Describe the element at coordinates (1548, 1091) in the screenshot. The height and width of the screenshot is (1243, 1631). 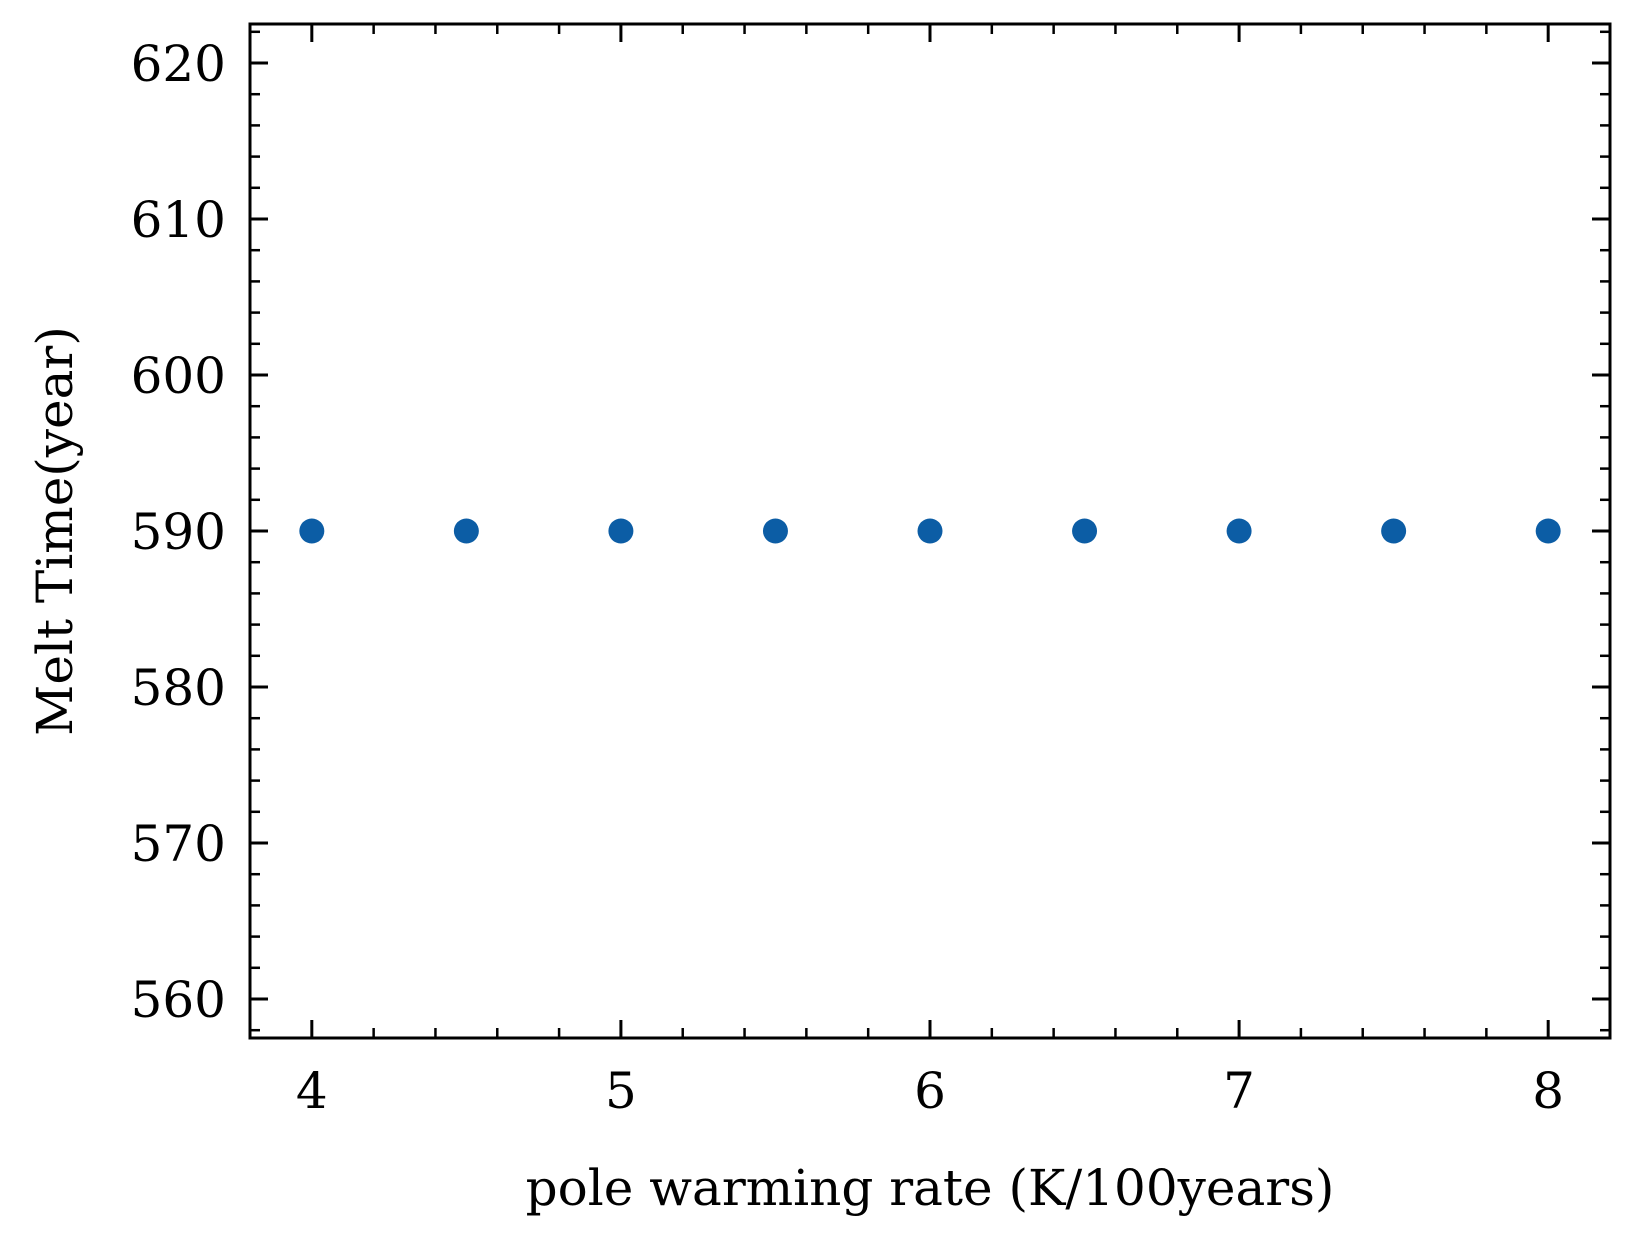
I see `x-tick-label: 8` at that location.